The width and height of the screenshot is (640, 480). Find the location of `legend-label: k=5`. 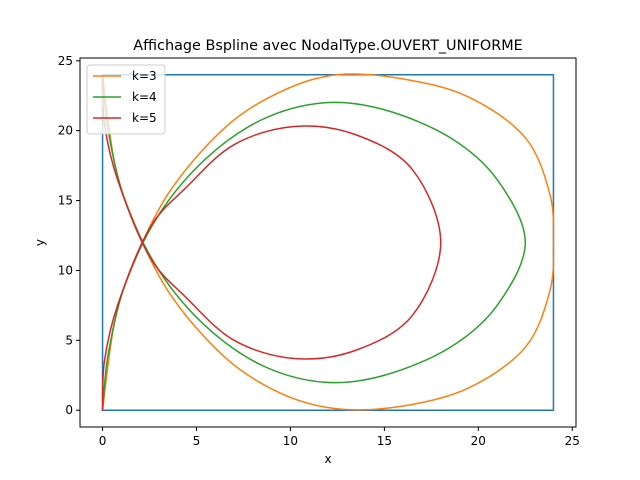

legend-label: k=5 is located at coordinates (144, 118).